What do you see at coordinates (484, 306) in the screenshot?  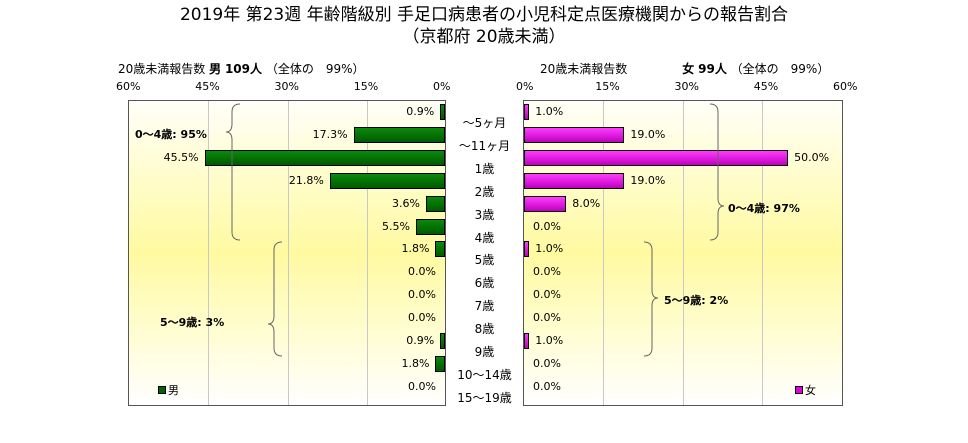 I see `category-label: 7歳` at bounding box center [484, 306].